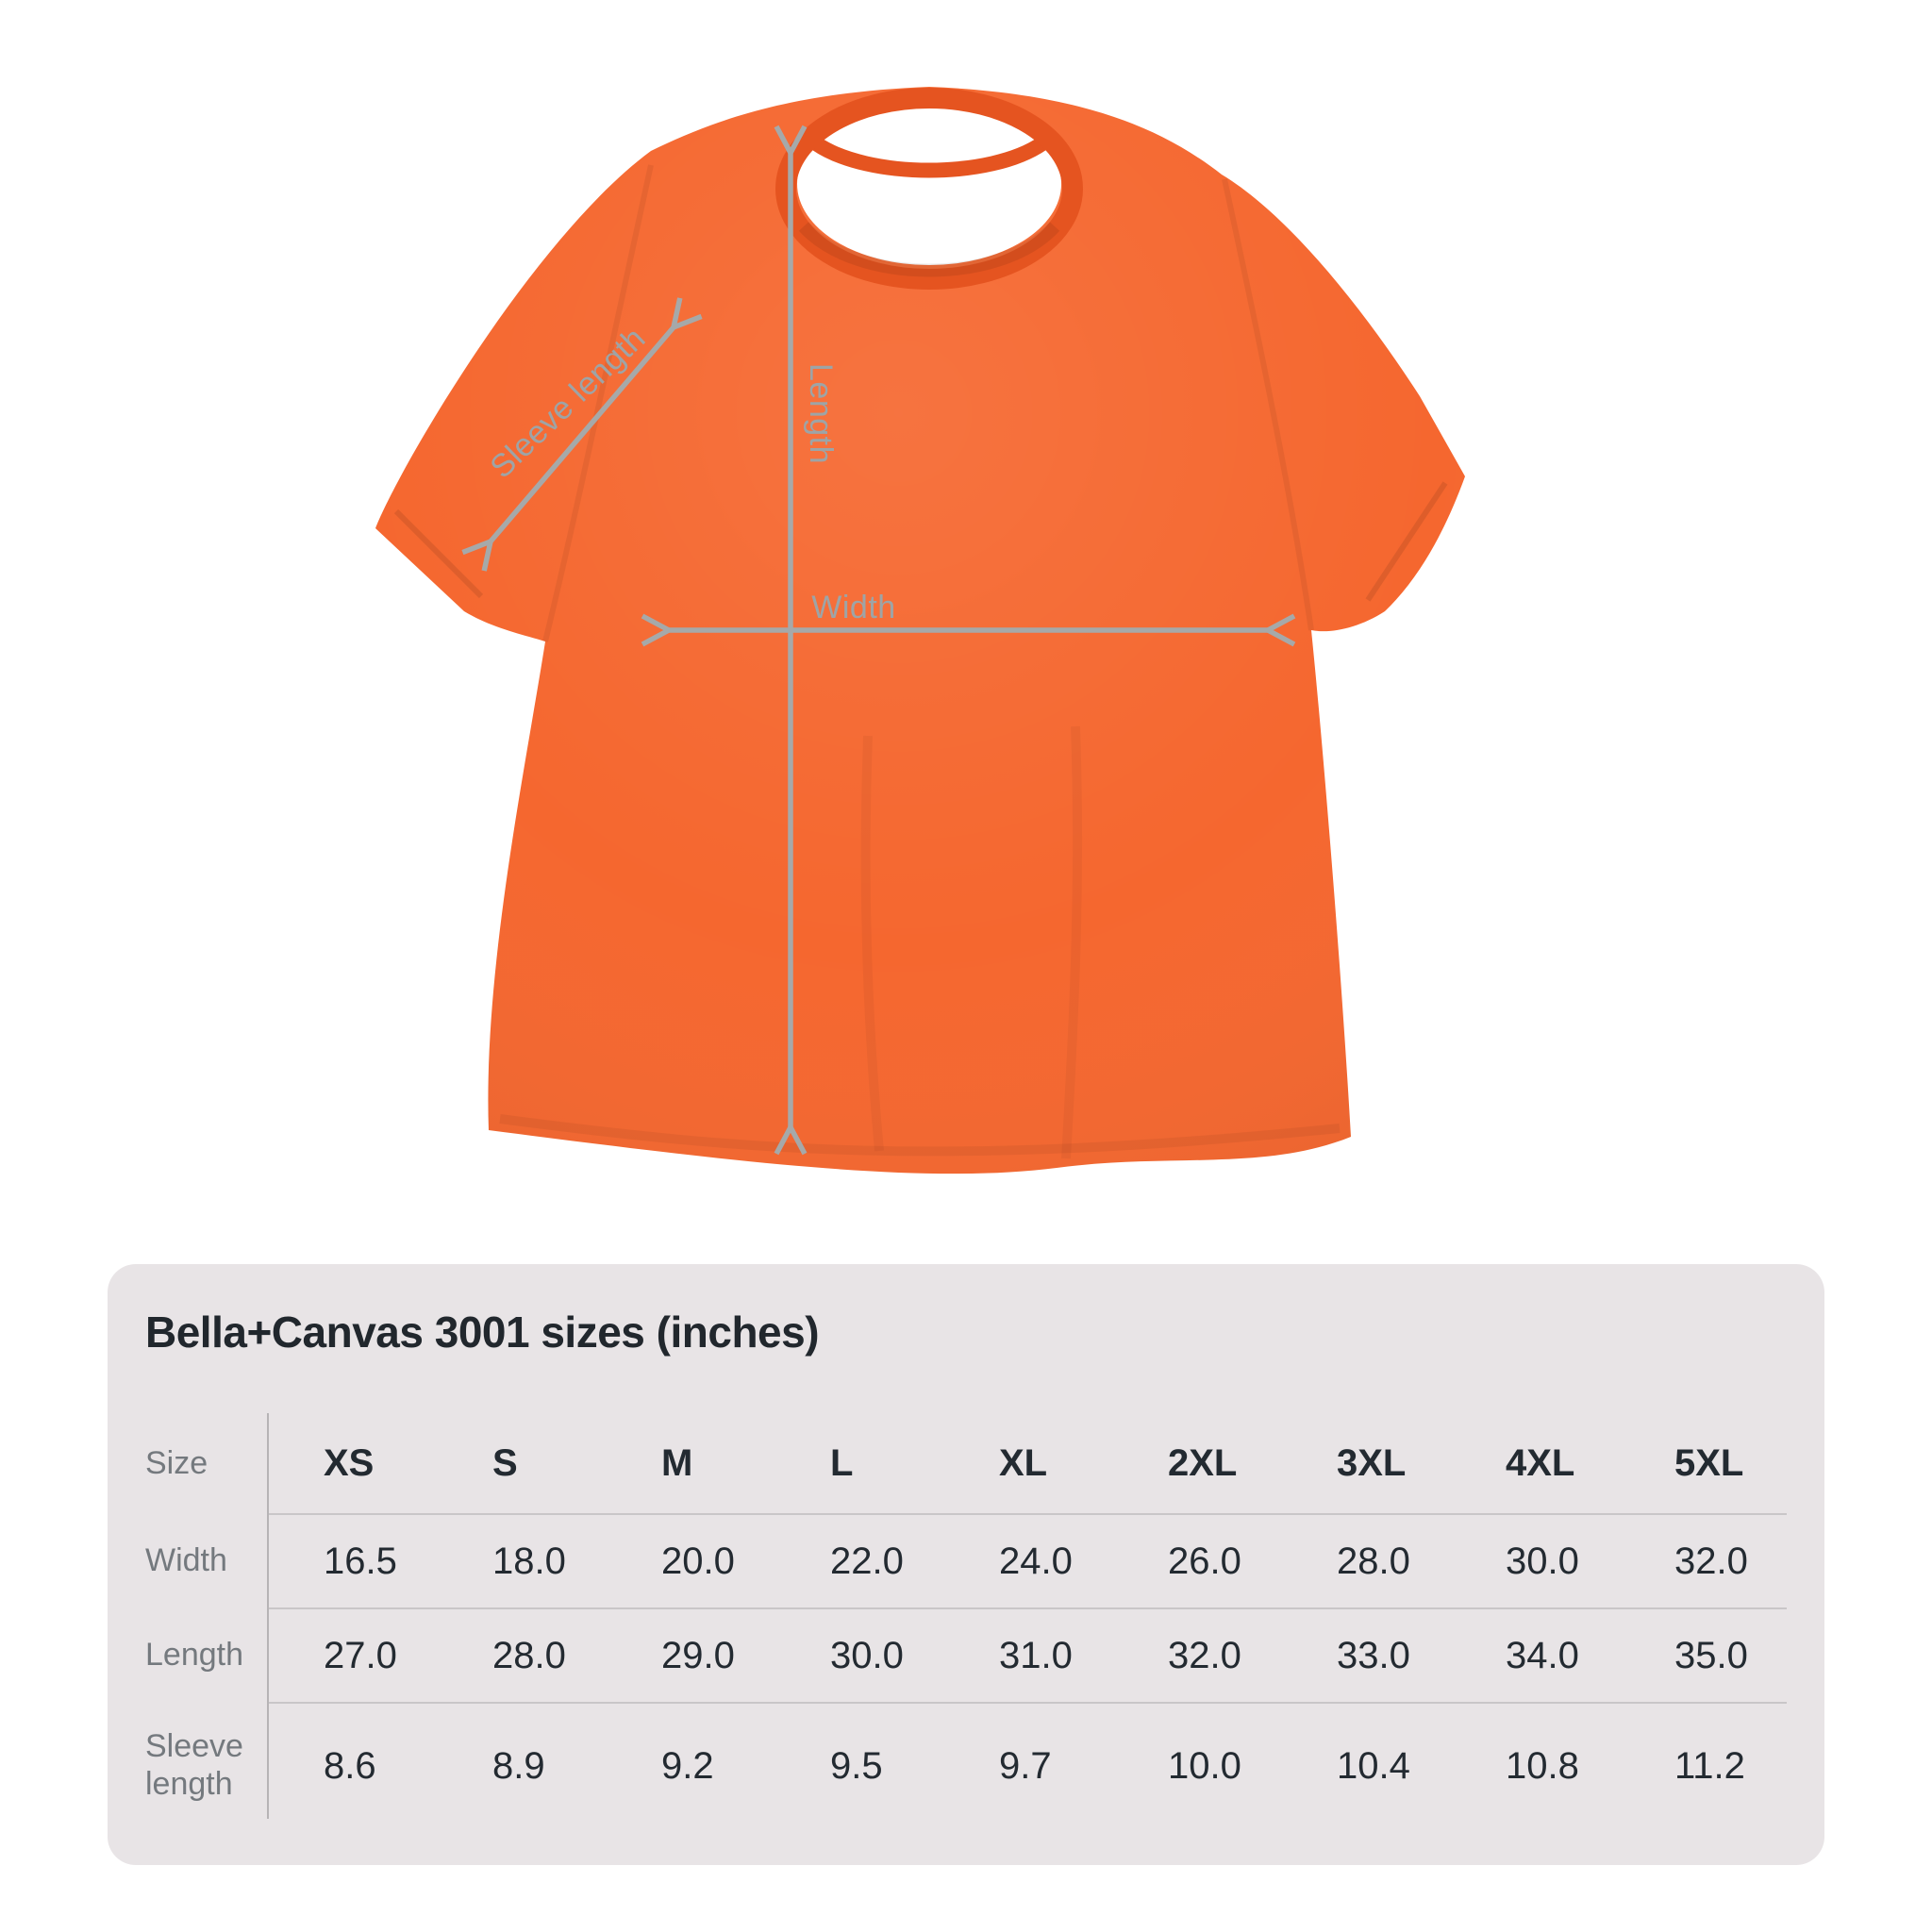  I want to click on size-value-cell: 9.2, so click(690, 1765).